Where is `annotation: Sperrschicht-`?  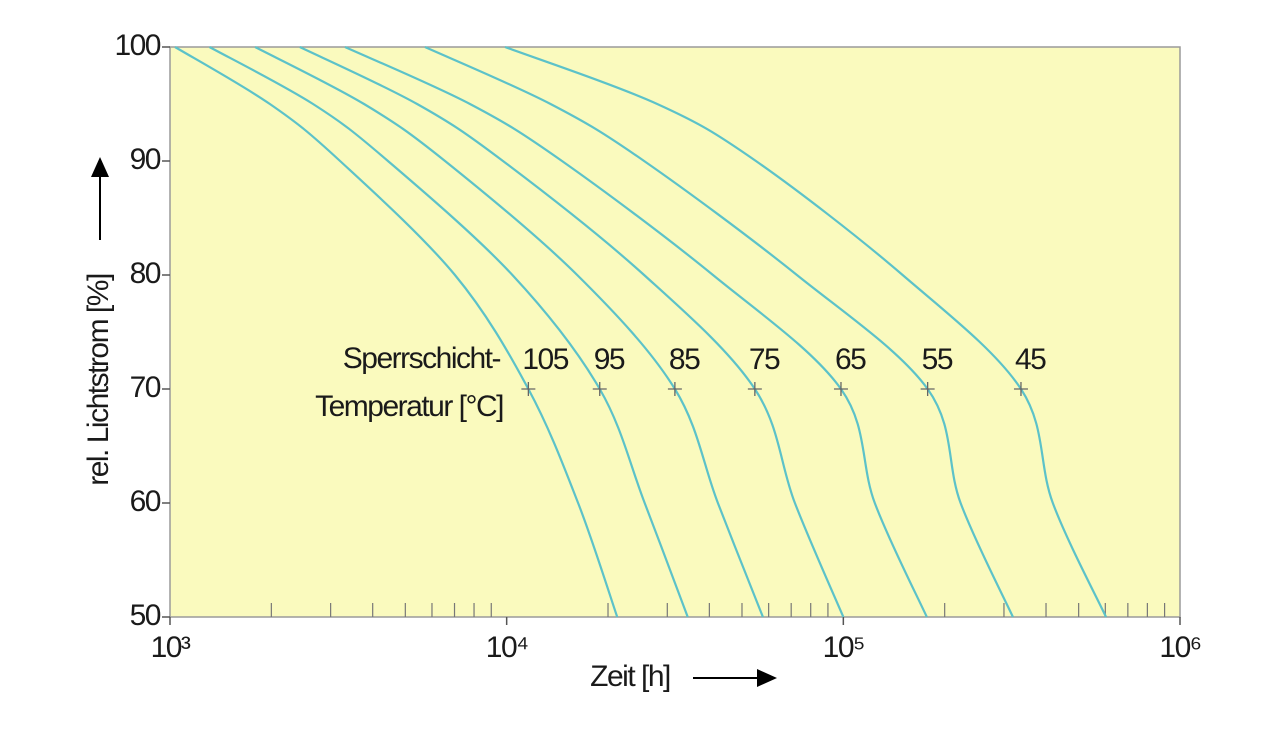 annotation: Sperrschicht- is located at coordinates (422, 358).